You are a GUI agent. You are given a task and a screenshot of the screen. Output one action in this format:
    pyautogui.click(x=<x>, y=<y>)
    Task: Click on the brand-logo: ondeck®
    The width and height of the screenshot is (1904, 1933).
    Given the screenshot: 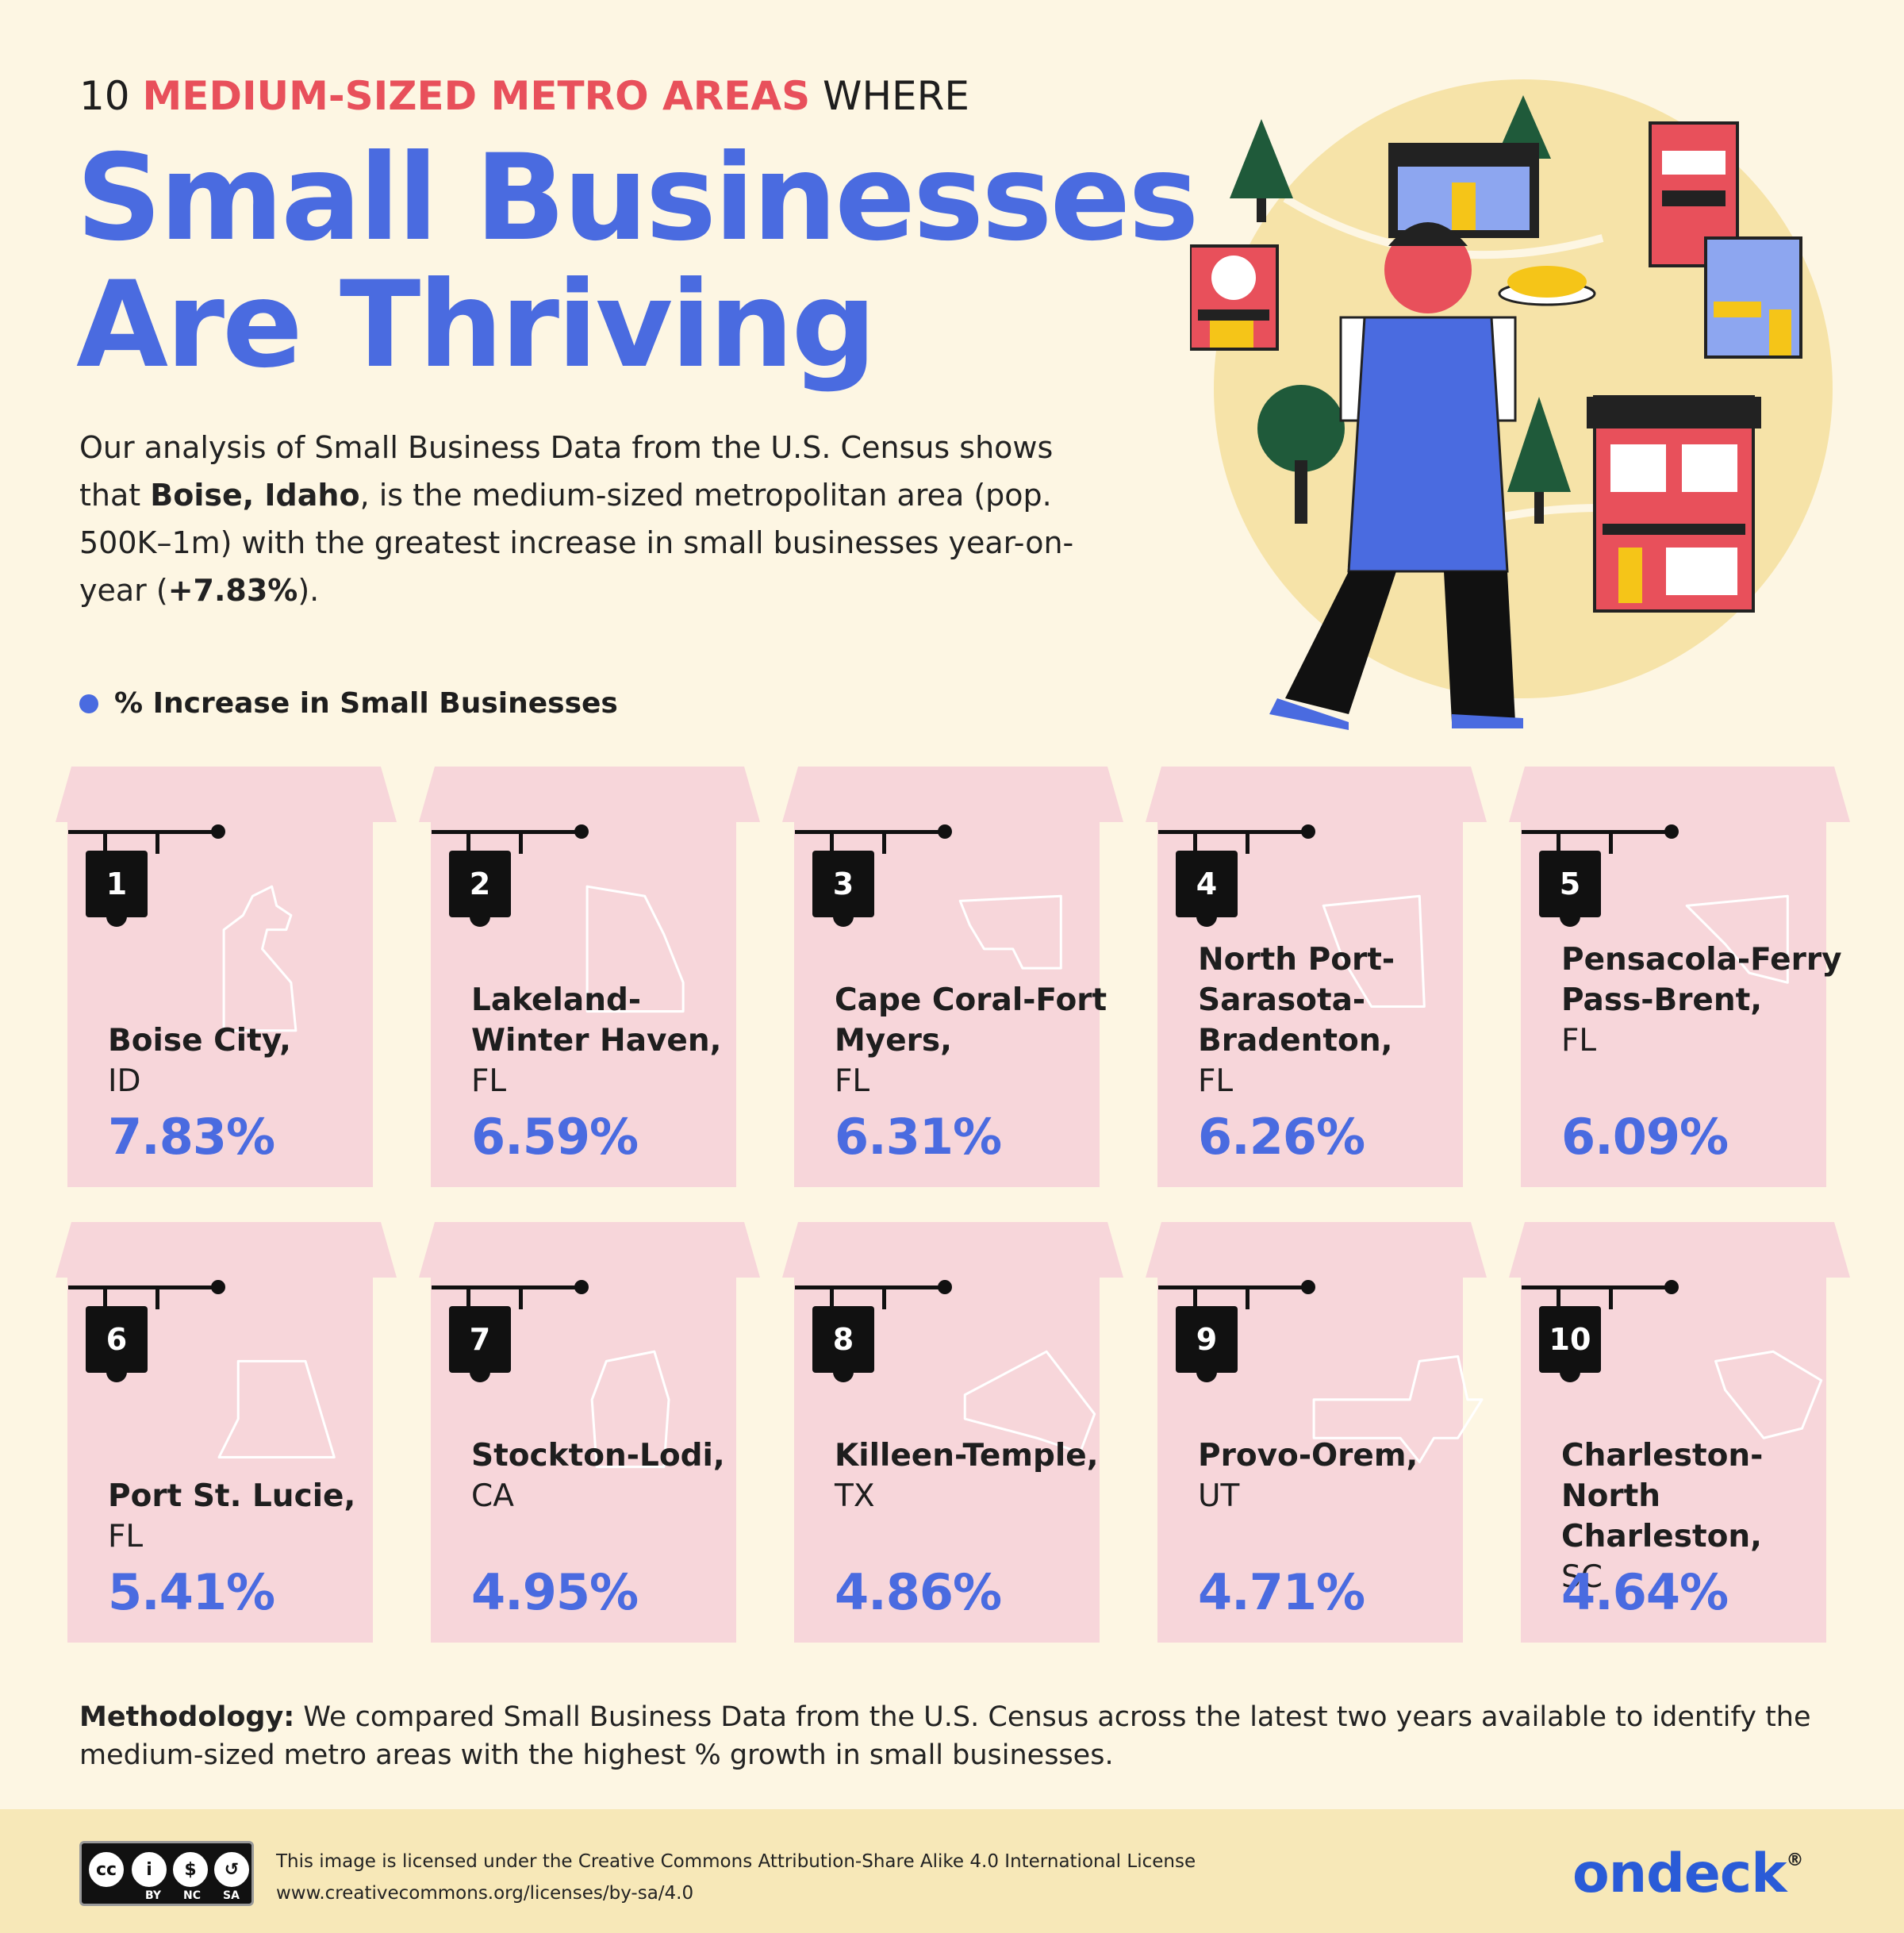 What is the action you would take?
    pyautogui.click(x=1687, y=1874)
    